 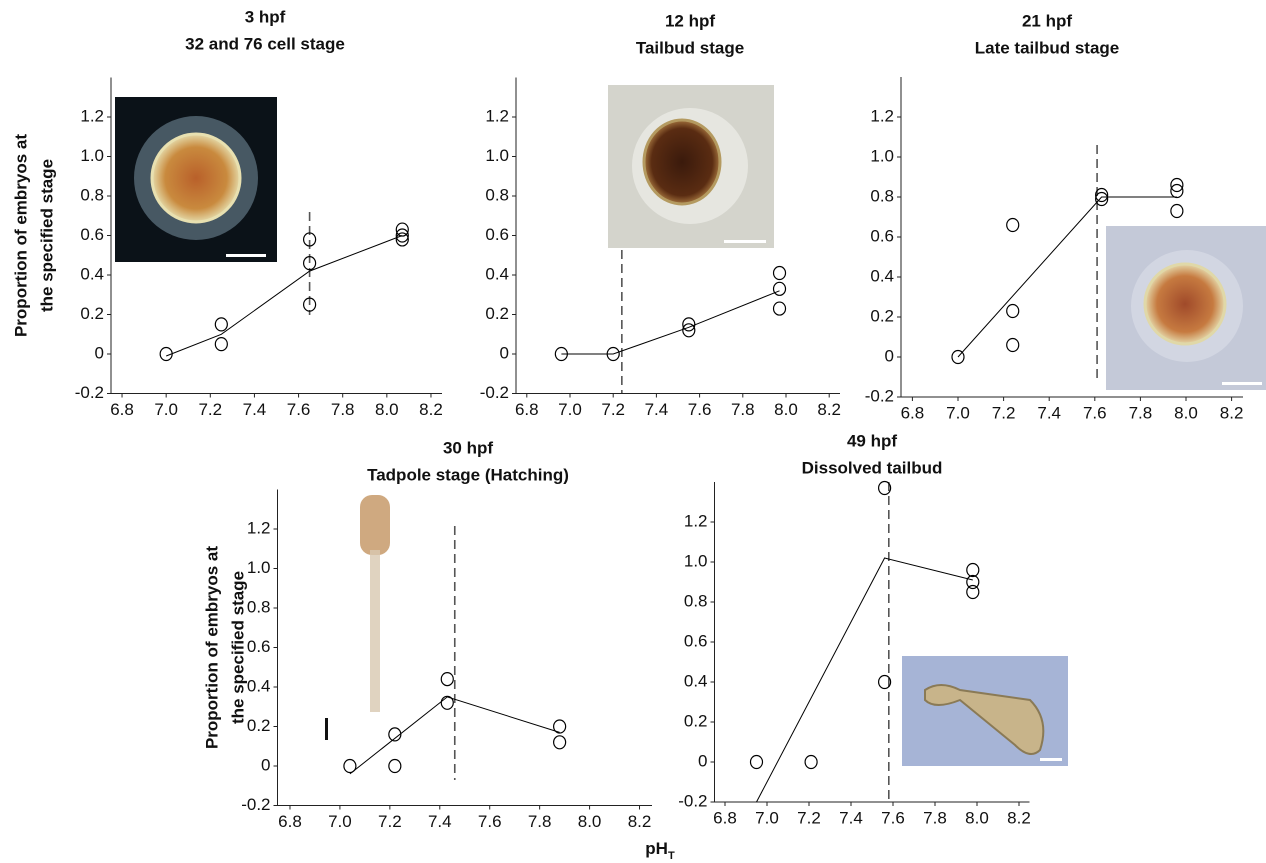 What do you see at coordinates (1047, 20) in the screenshot?
I see `chart-title: 21 hpf` at bounding box center [1047, 20].